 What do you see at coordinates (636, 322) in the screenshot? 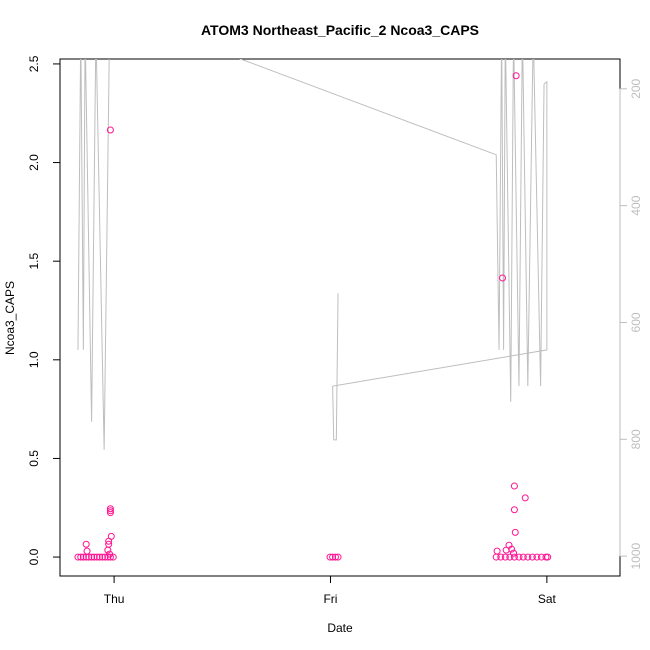
I see `y2-tick-label: 600` at bounding box center [636, 322].